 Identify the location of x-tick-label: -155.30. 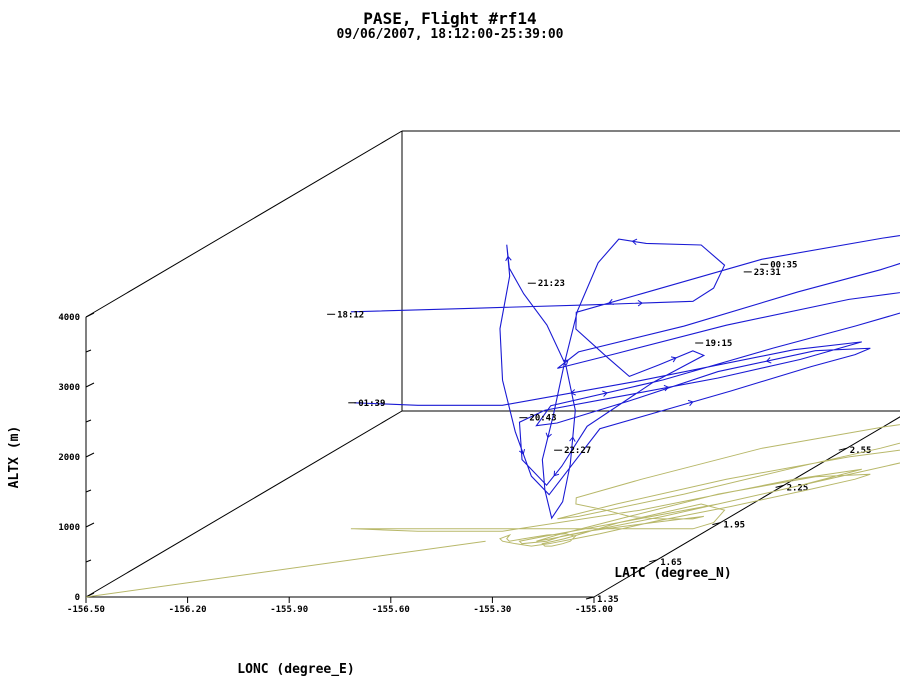
(492, 610).